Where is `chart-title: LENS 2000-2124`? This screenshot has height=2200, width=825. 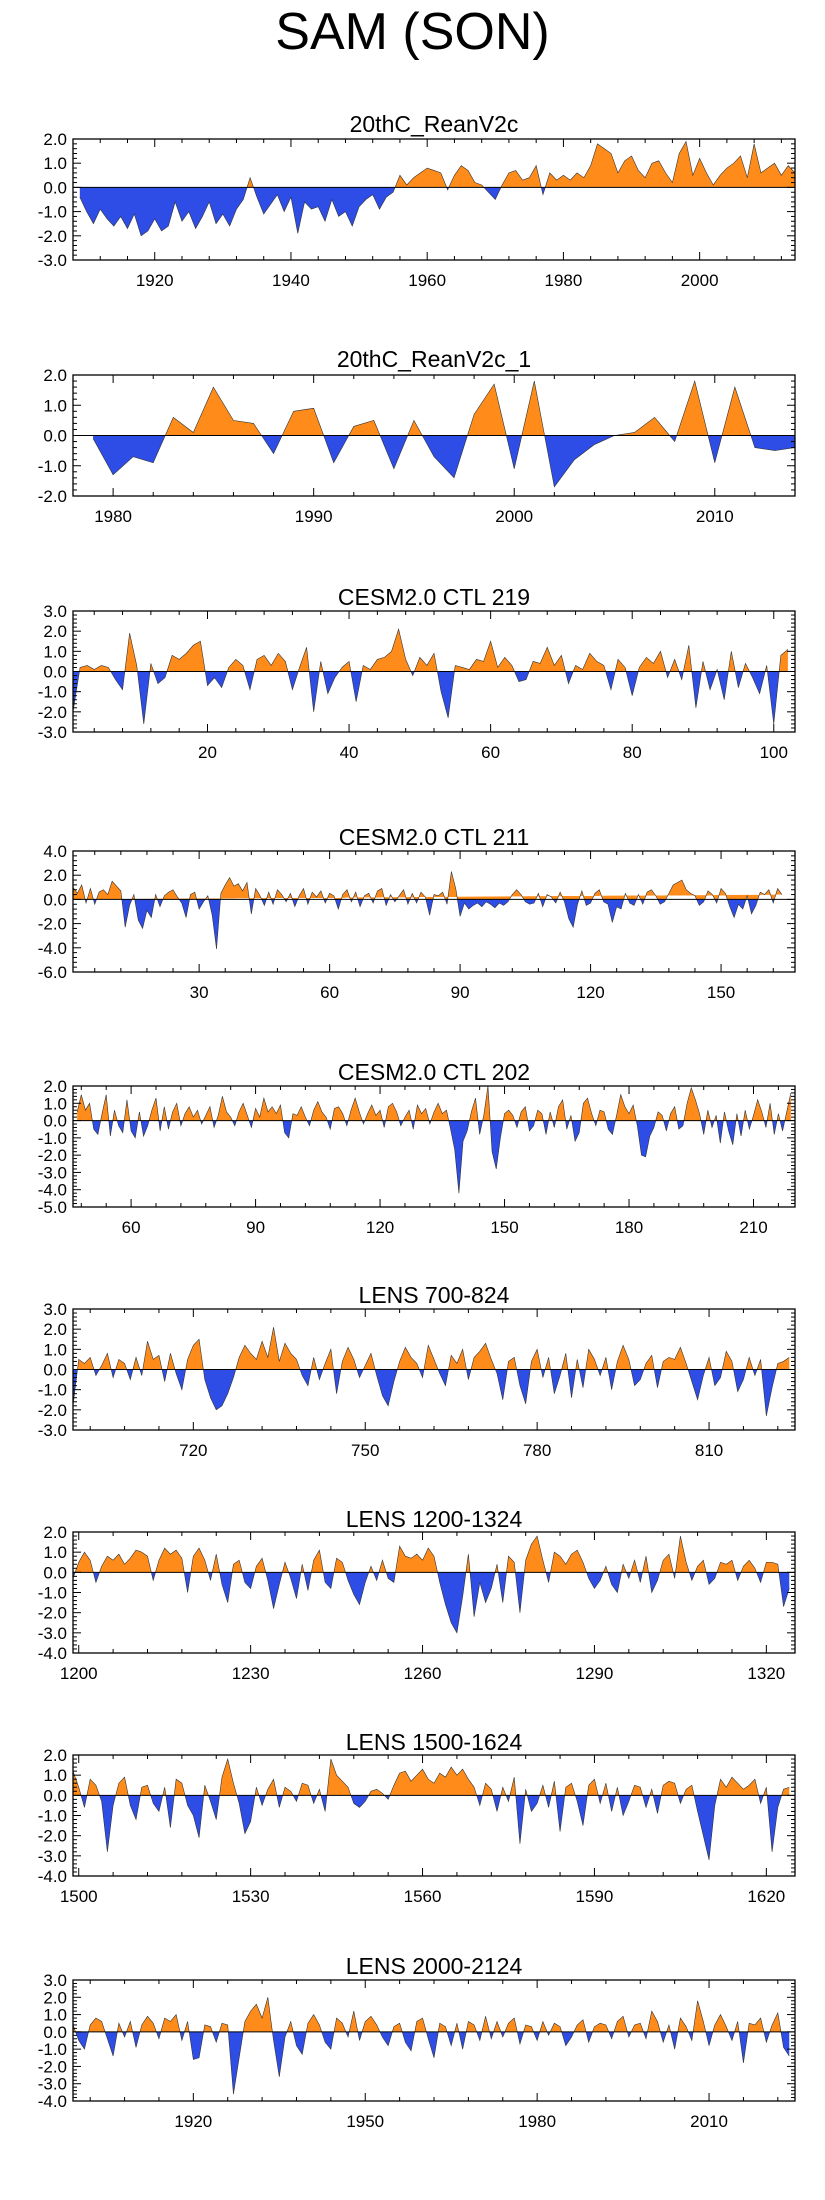
chart-title: LENS 2000-2124 is located at coordinates (434, 1966).